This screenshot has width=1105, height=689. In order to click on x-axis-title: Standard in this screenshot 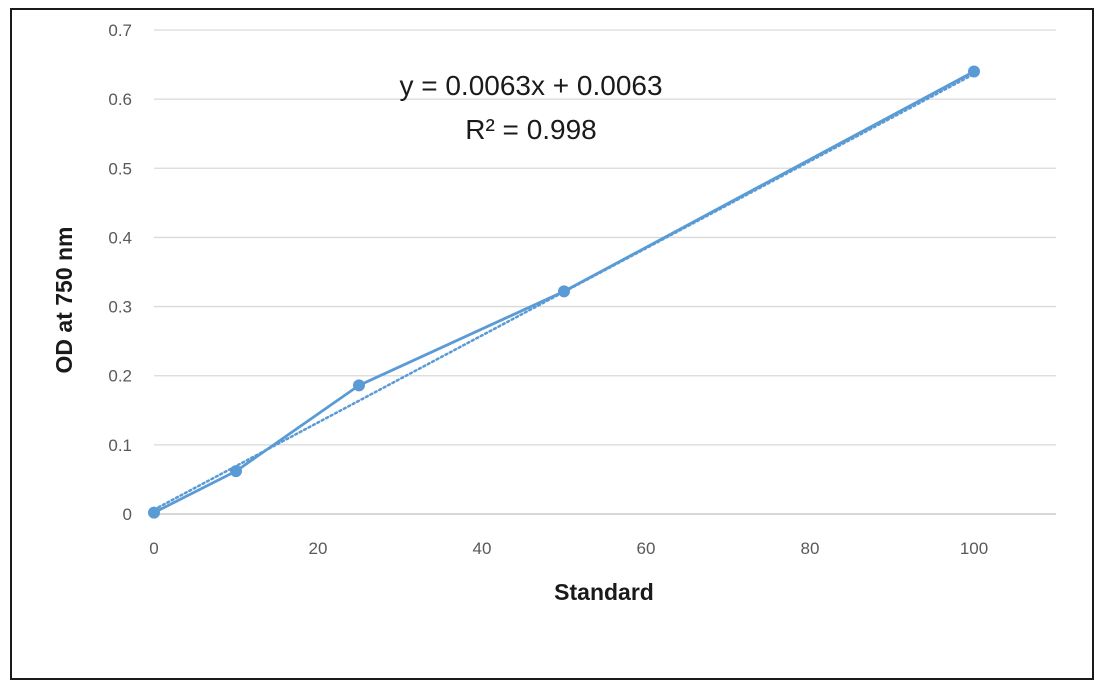, I will do `click(604, 592)`.